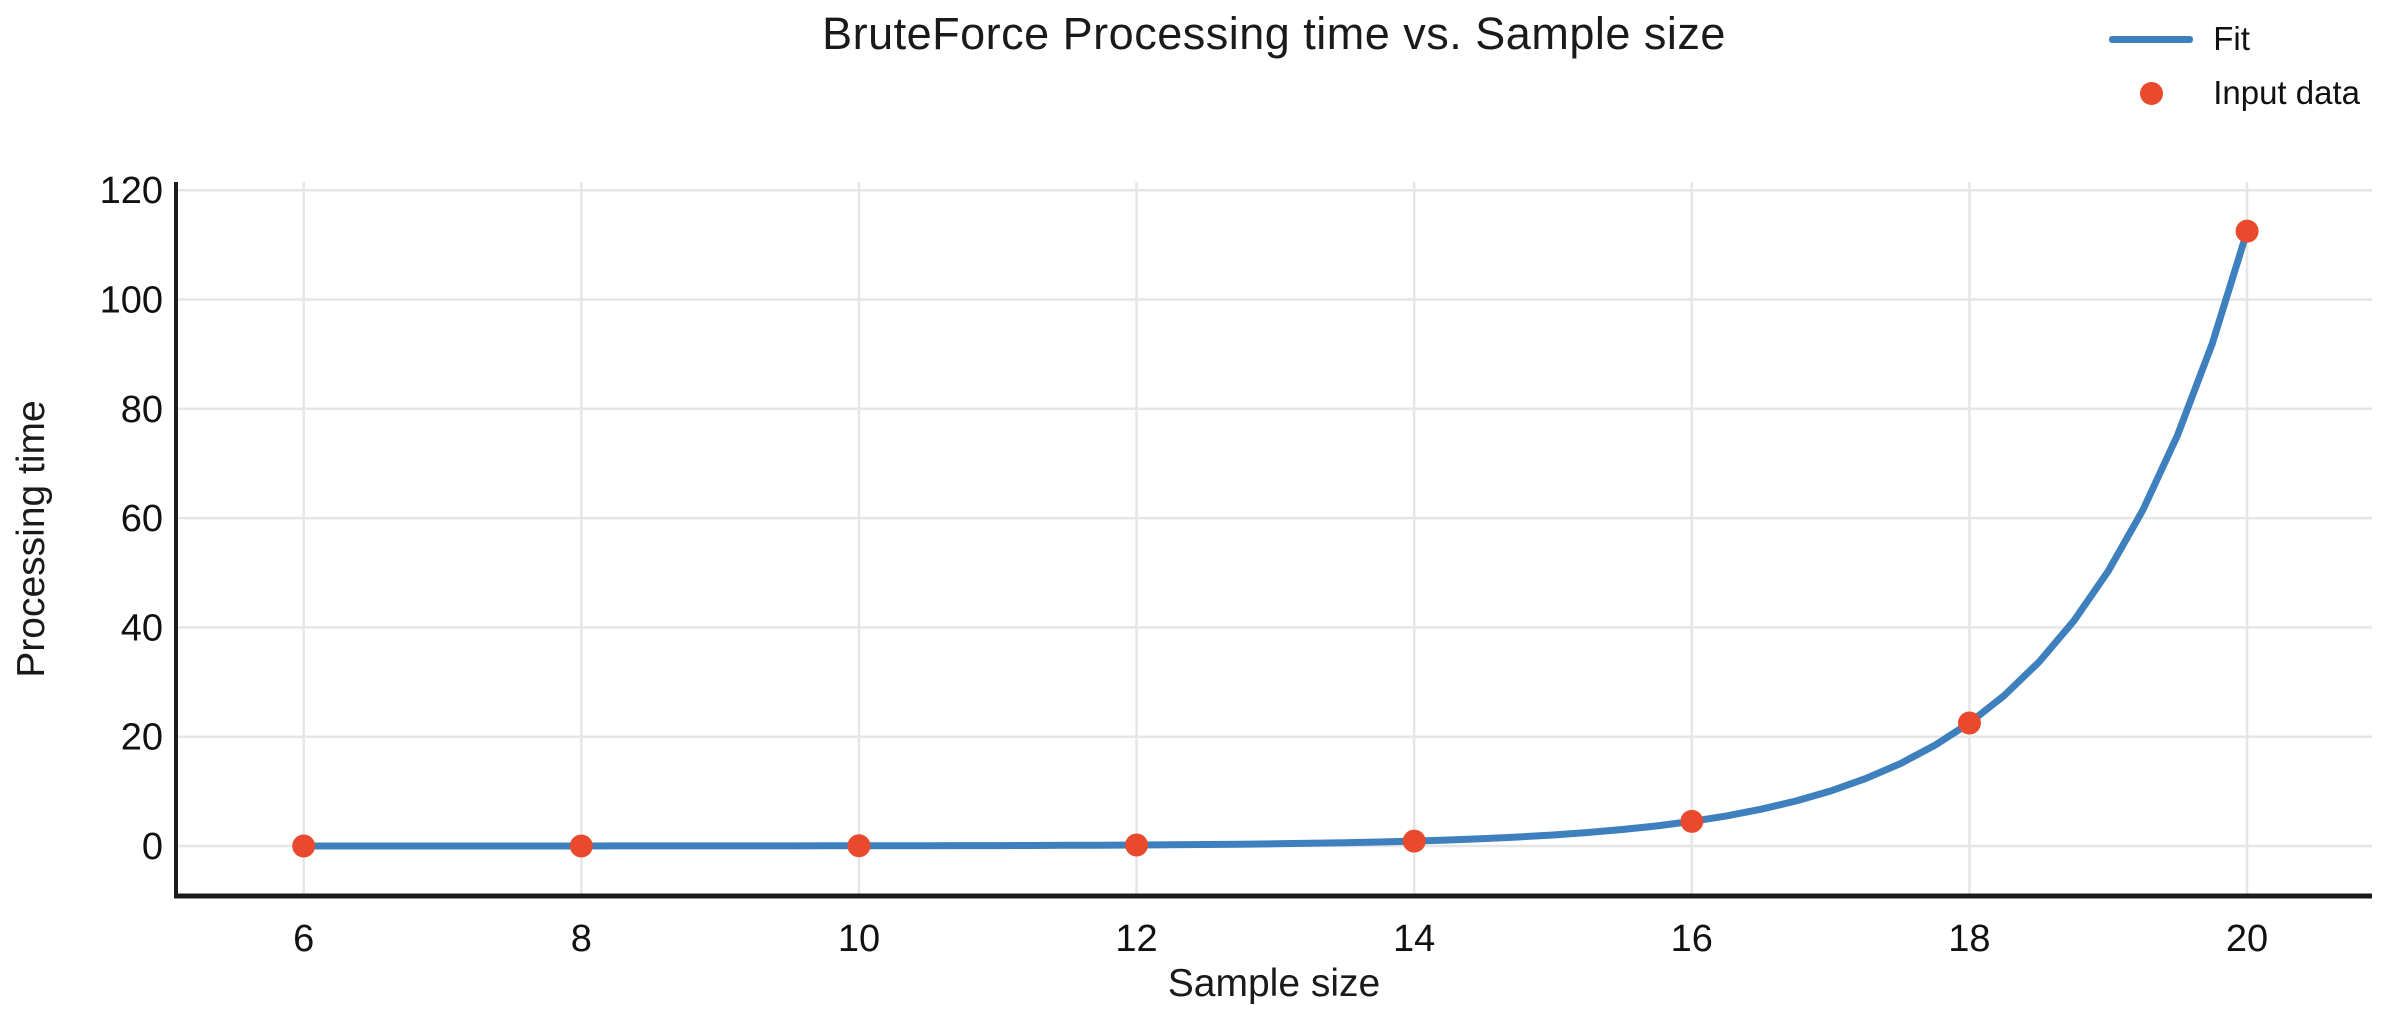 This screenshot has height=1035, width=2382. I want to click on x-tick-label: 18, so click(1969, 939).